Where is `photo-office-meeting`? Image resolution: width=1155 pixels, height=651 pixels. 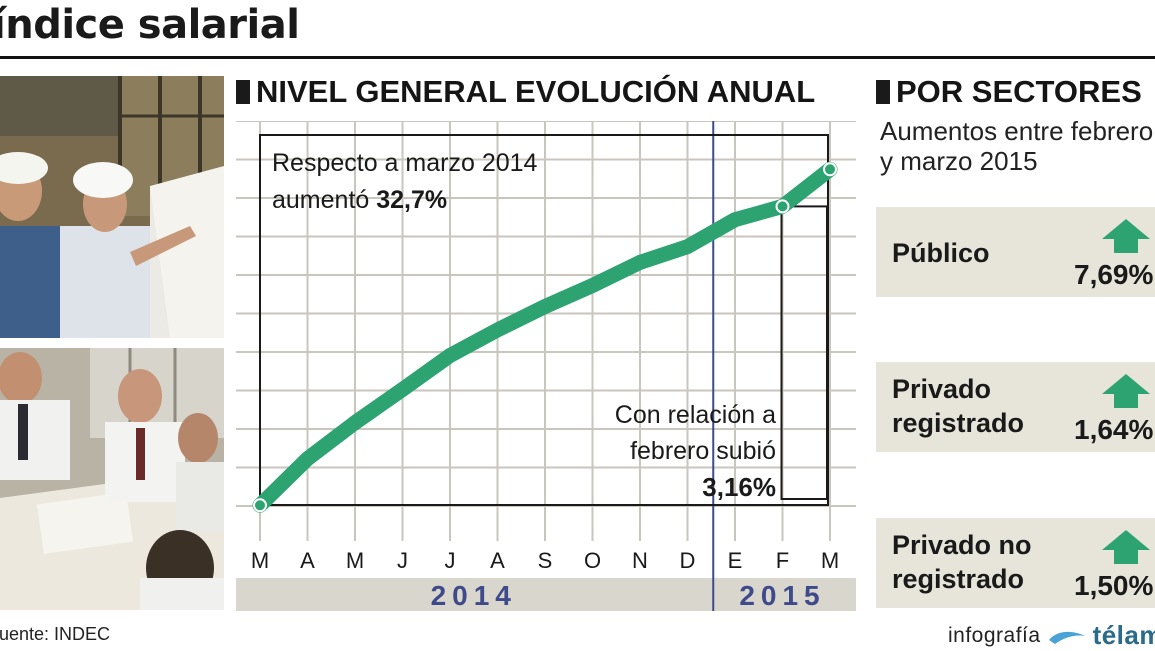
photo-office-meeting is located at coordinates (112, 479).